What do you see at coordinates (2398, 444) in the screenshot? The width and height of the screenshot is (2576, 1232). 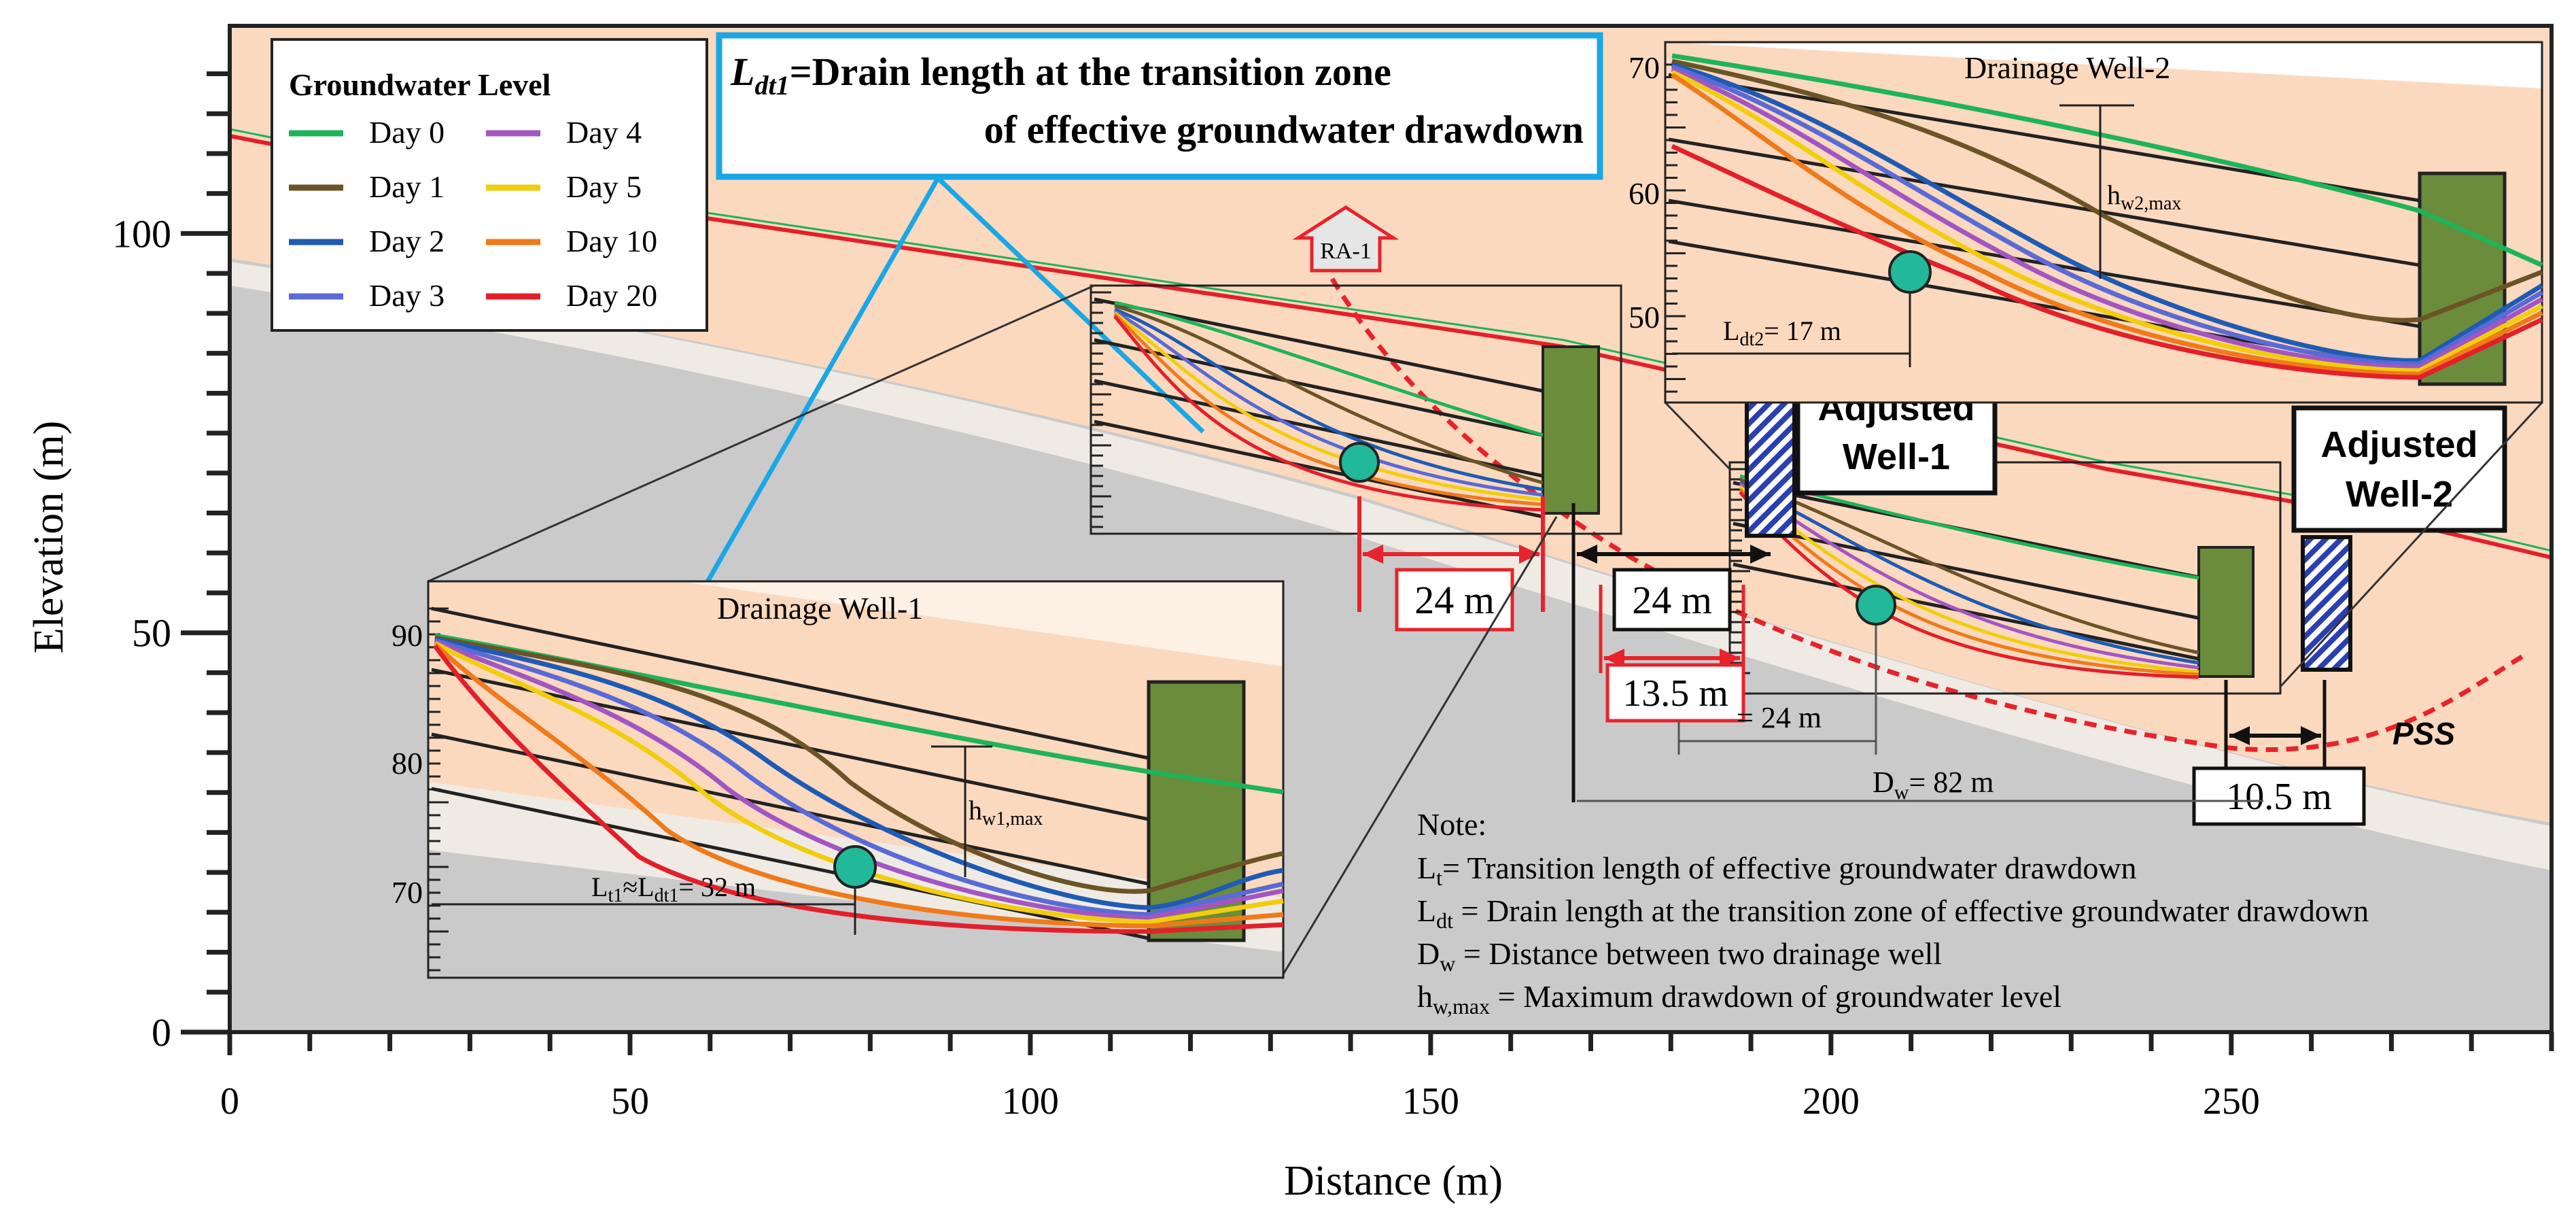 I see `svg-text: Adjusted` at bounding box center [2398, 444].